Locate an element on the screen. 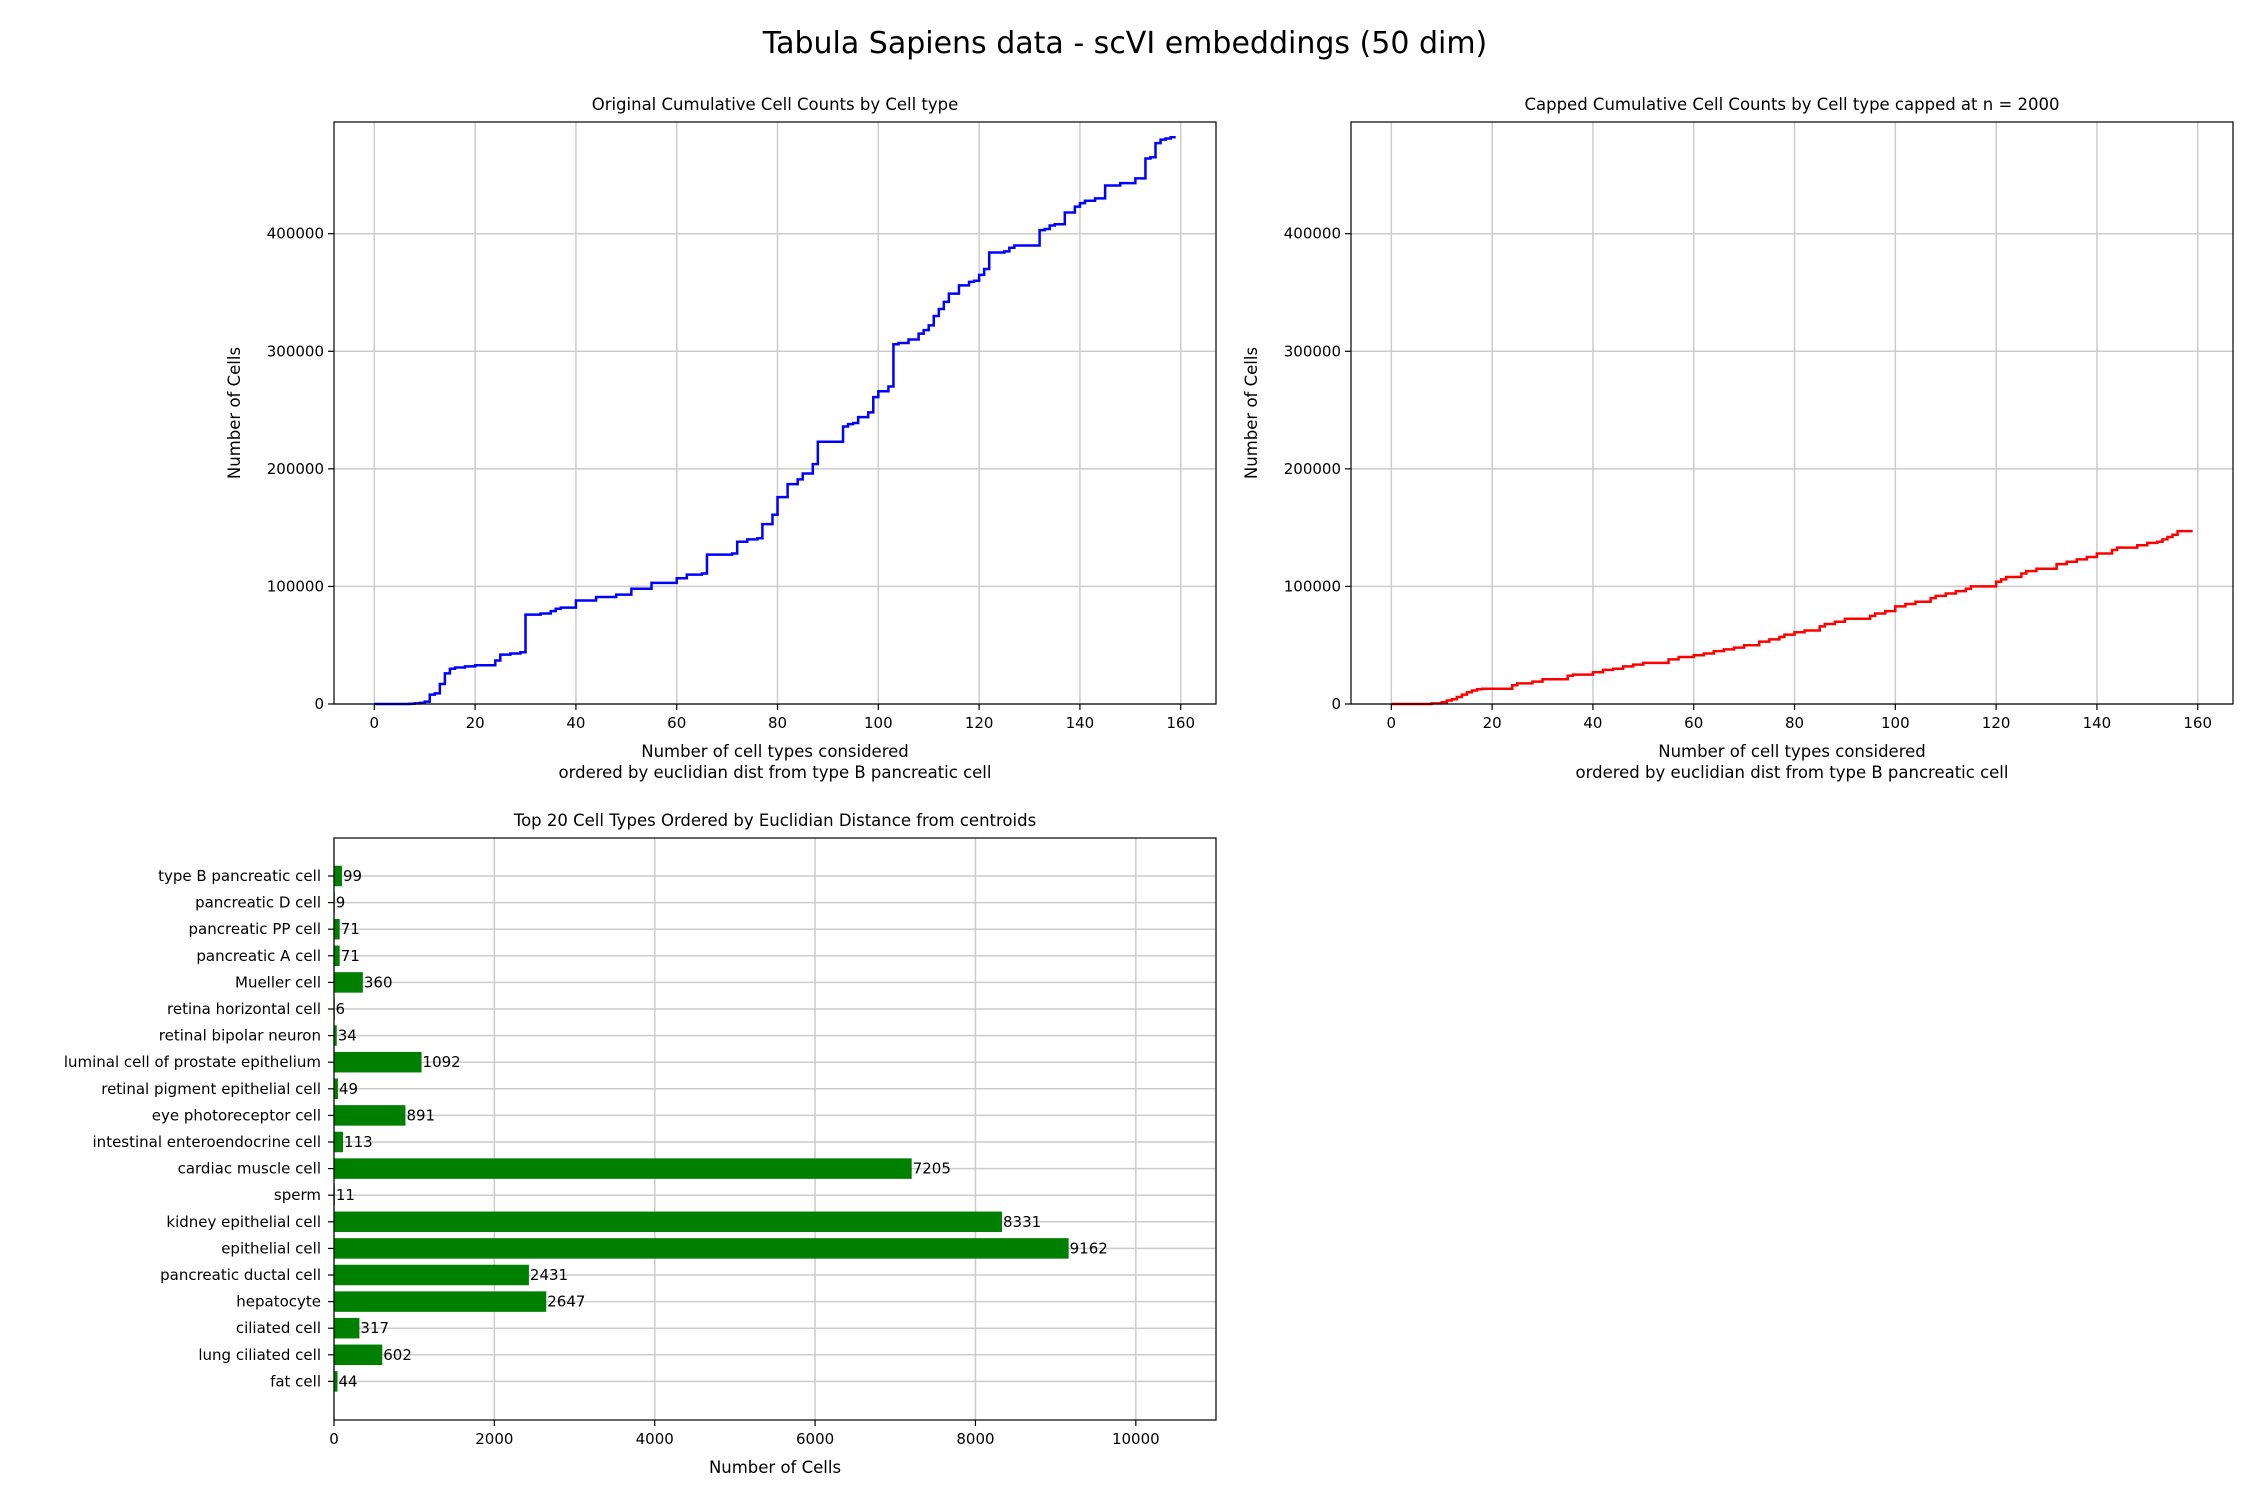  category-label: hepatocyte is located at coordinates (278, 1302).